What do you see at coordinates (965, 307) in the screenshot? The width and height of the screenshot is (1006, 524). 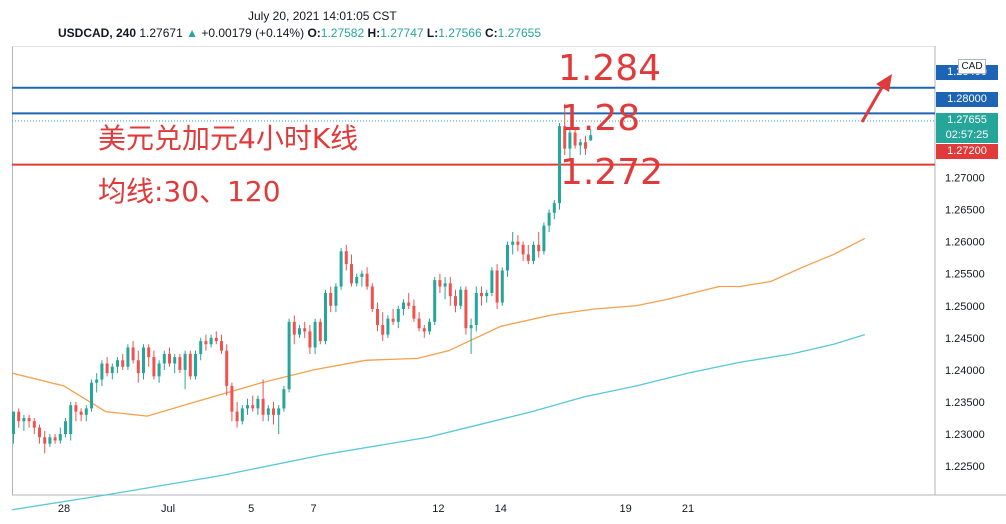 I see `y-tick-label: 1.25000` at bounding box center [965, 307].